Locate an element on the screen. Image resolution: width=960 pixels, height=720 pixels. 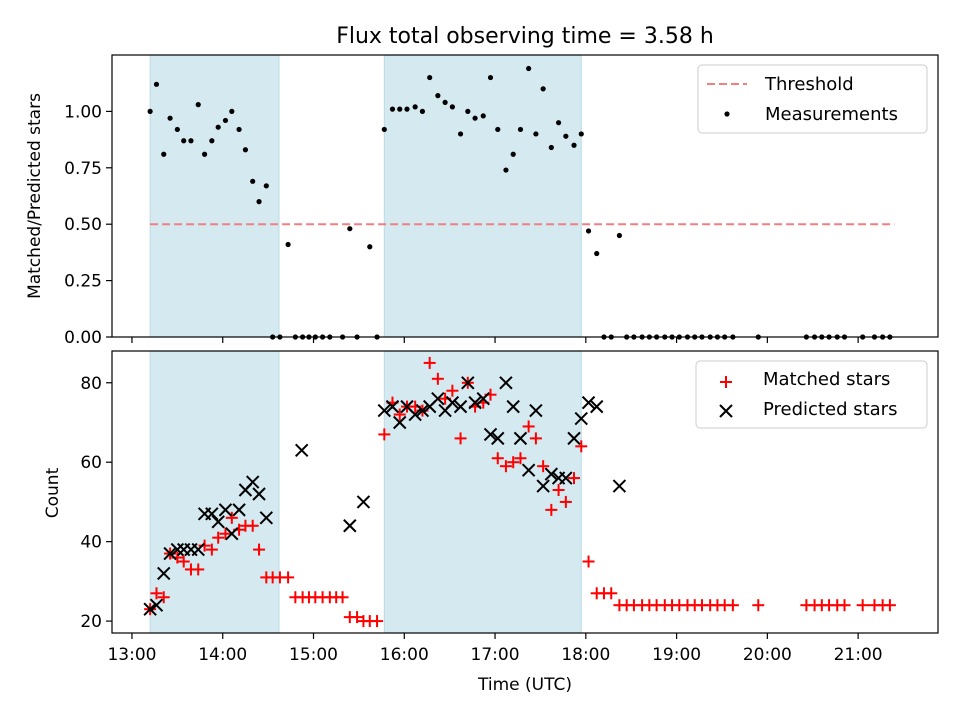
x-tick-label: 18:00 is located at coordinates (585, 655).